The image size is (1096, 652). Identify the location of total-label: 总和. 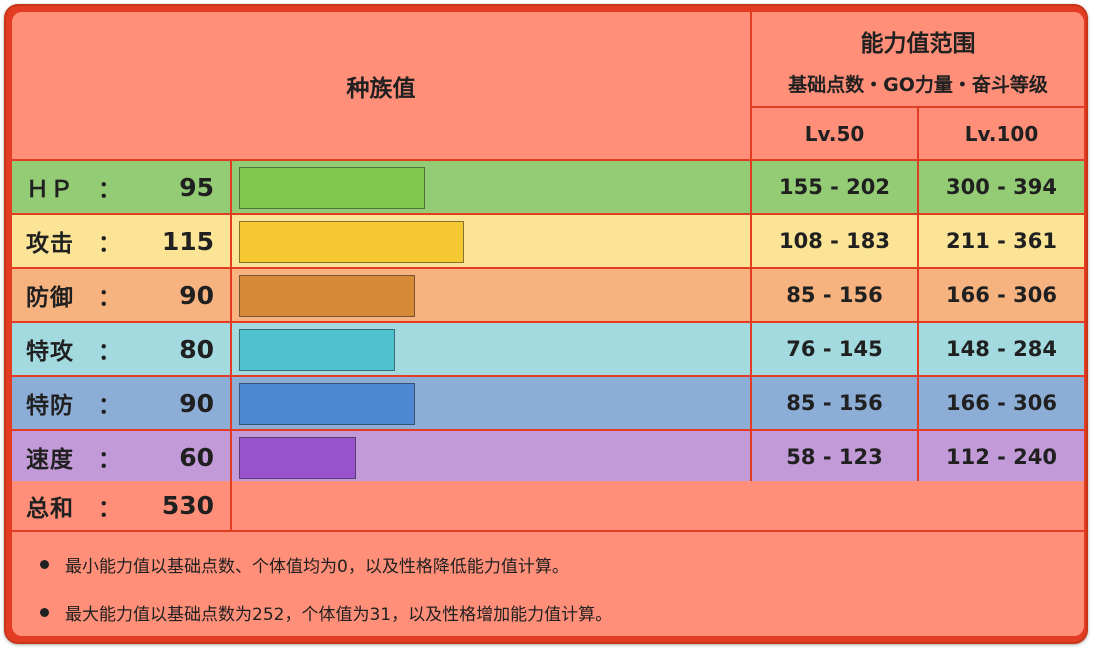
(50, 508).